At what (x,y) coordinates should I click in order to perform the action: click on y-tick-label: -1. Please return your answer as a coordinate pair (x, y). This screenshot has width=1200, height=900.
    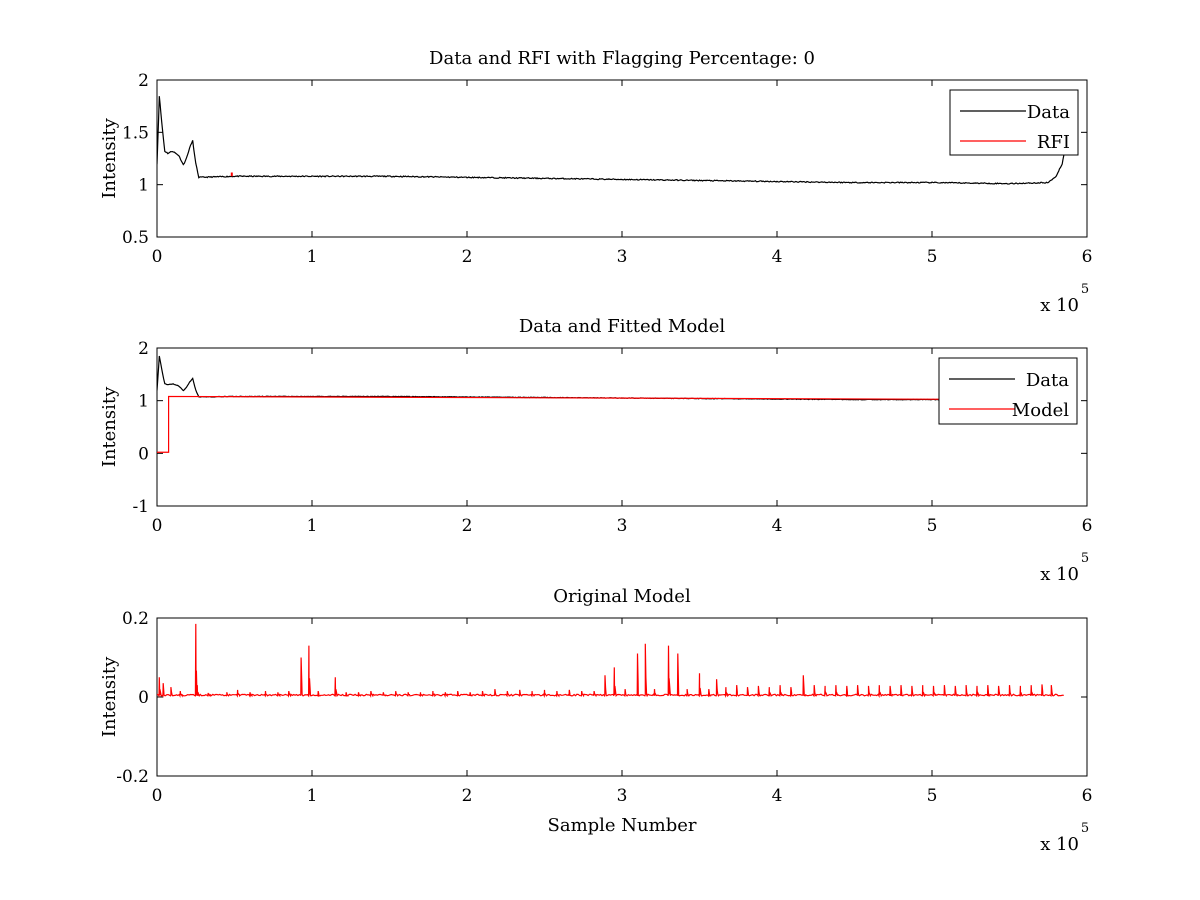
    Looking at the image, I should click on (140, 507).